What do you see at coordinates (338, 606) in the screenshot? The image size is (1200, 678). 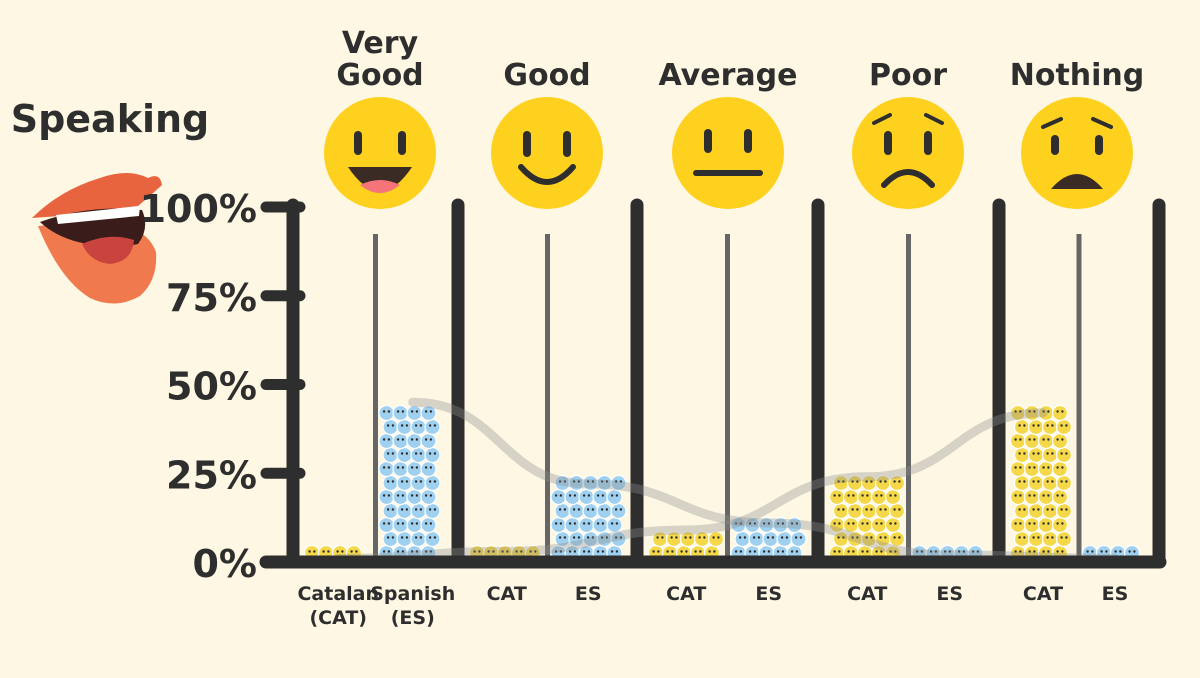 I see `bar-label: Catalan (CAT)` at bounding box center [338, 606].